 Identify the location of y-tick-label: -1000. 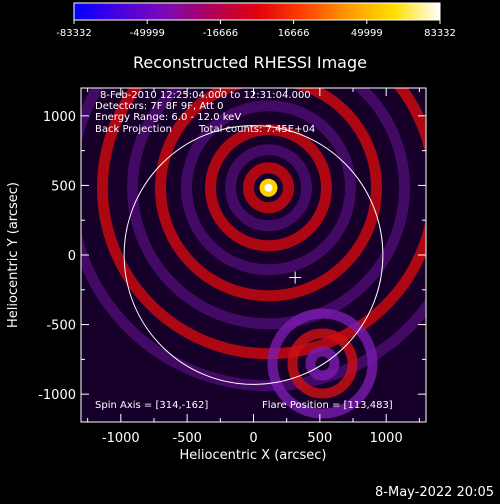
(57, 395).